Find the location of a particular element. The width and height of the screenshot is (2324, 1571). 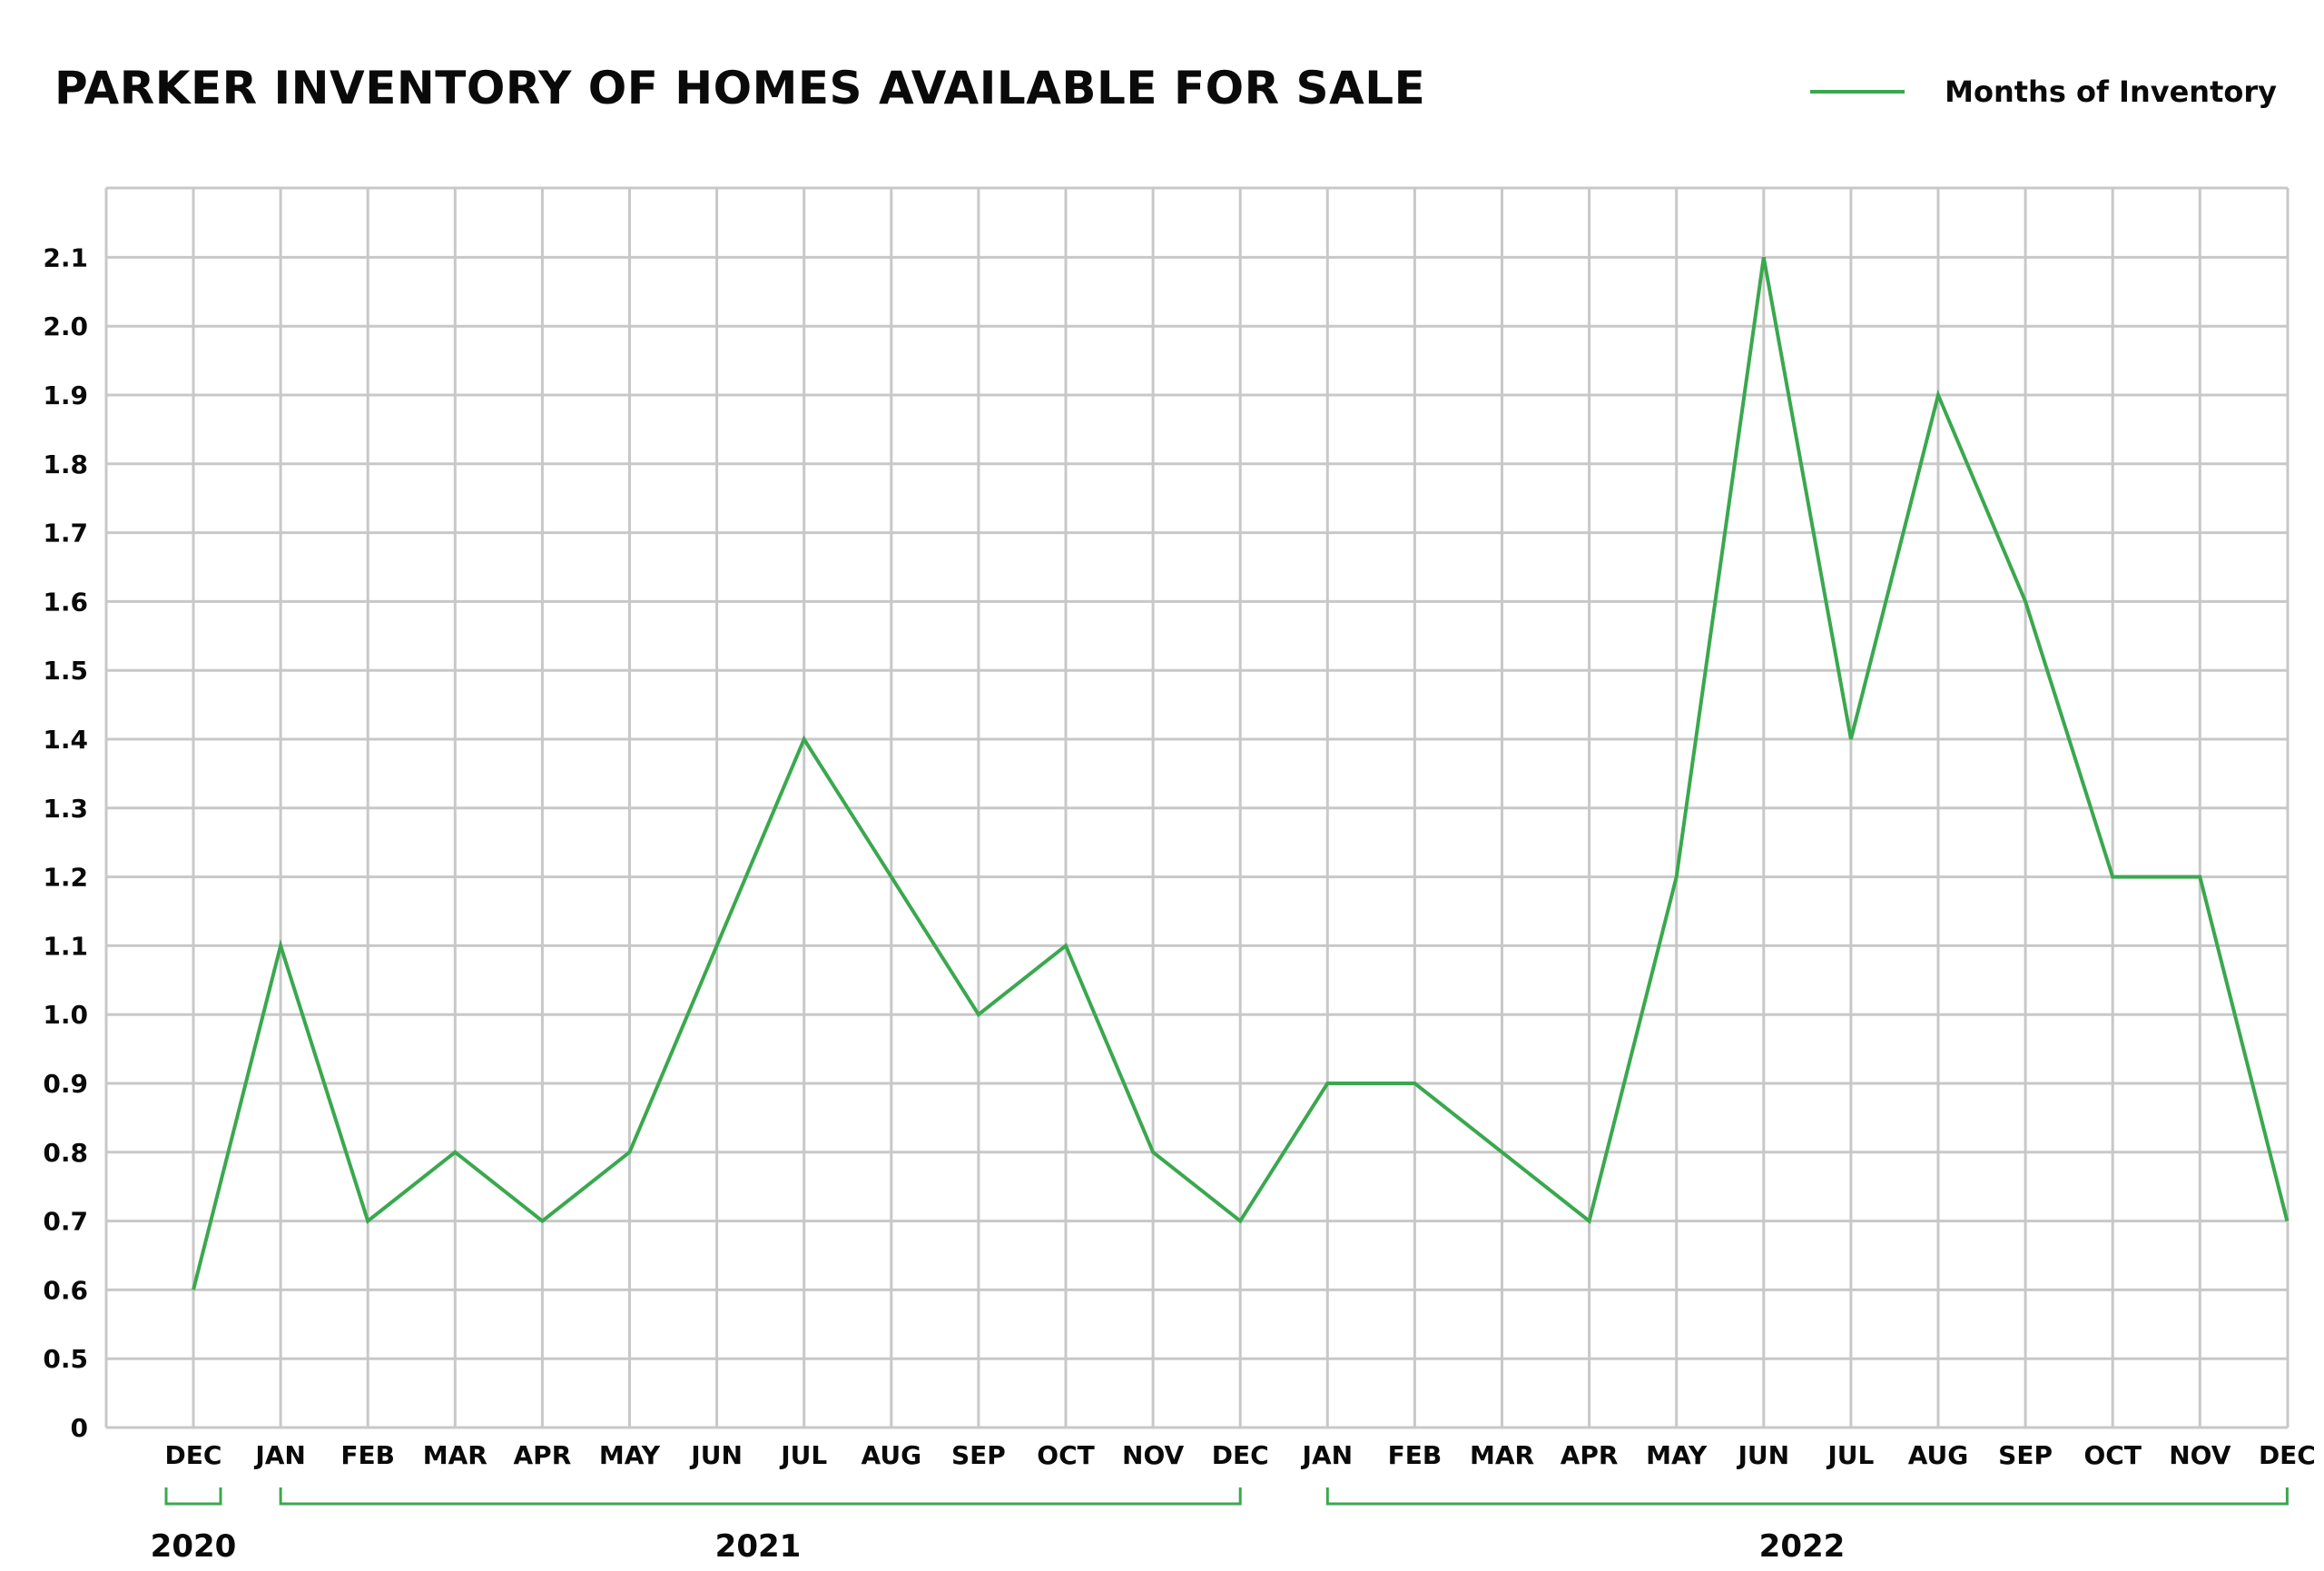

y-tick-label: 1.2 is located at coordinates (65, 878).